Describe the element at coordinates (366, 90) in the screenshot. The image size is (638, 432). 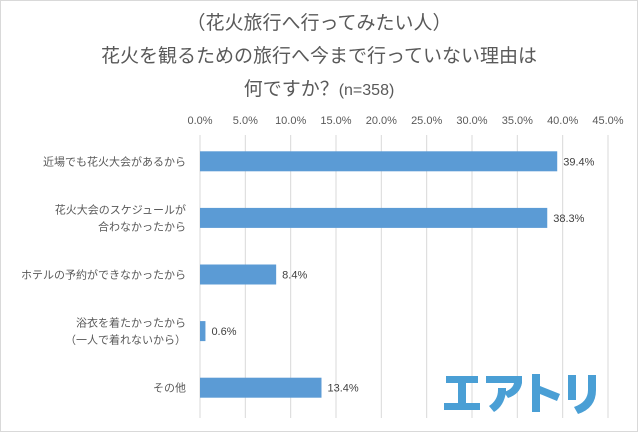
I see `sample-size-label: (n=358)` at that location.